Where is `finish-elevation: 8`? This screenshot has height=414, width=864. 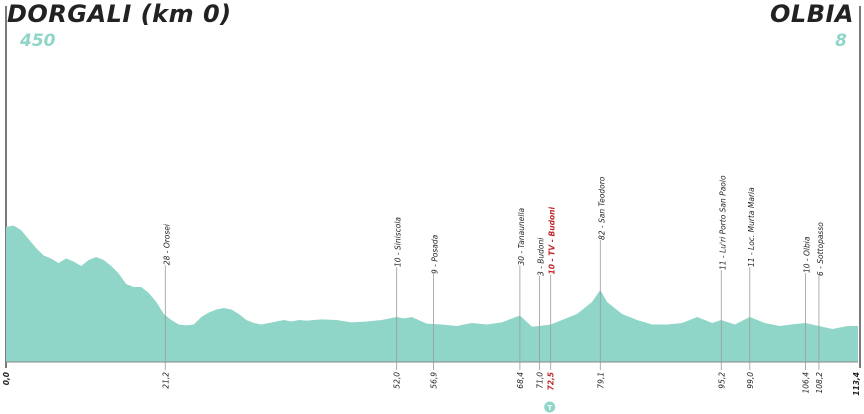
finish-elevation: 8 is located at coordinates (841, 41).